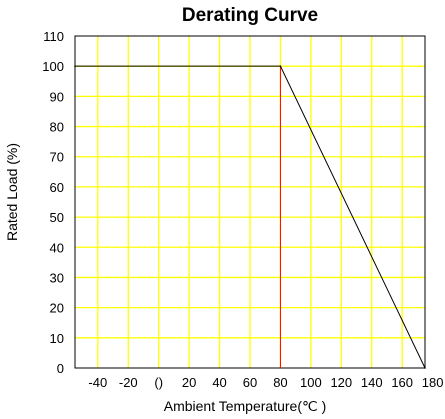 The width and height of the screenshot is (445, 419). I want to click on y-tick-label-7: 70, so click(57, 157).